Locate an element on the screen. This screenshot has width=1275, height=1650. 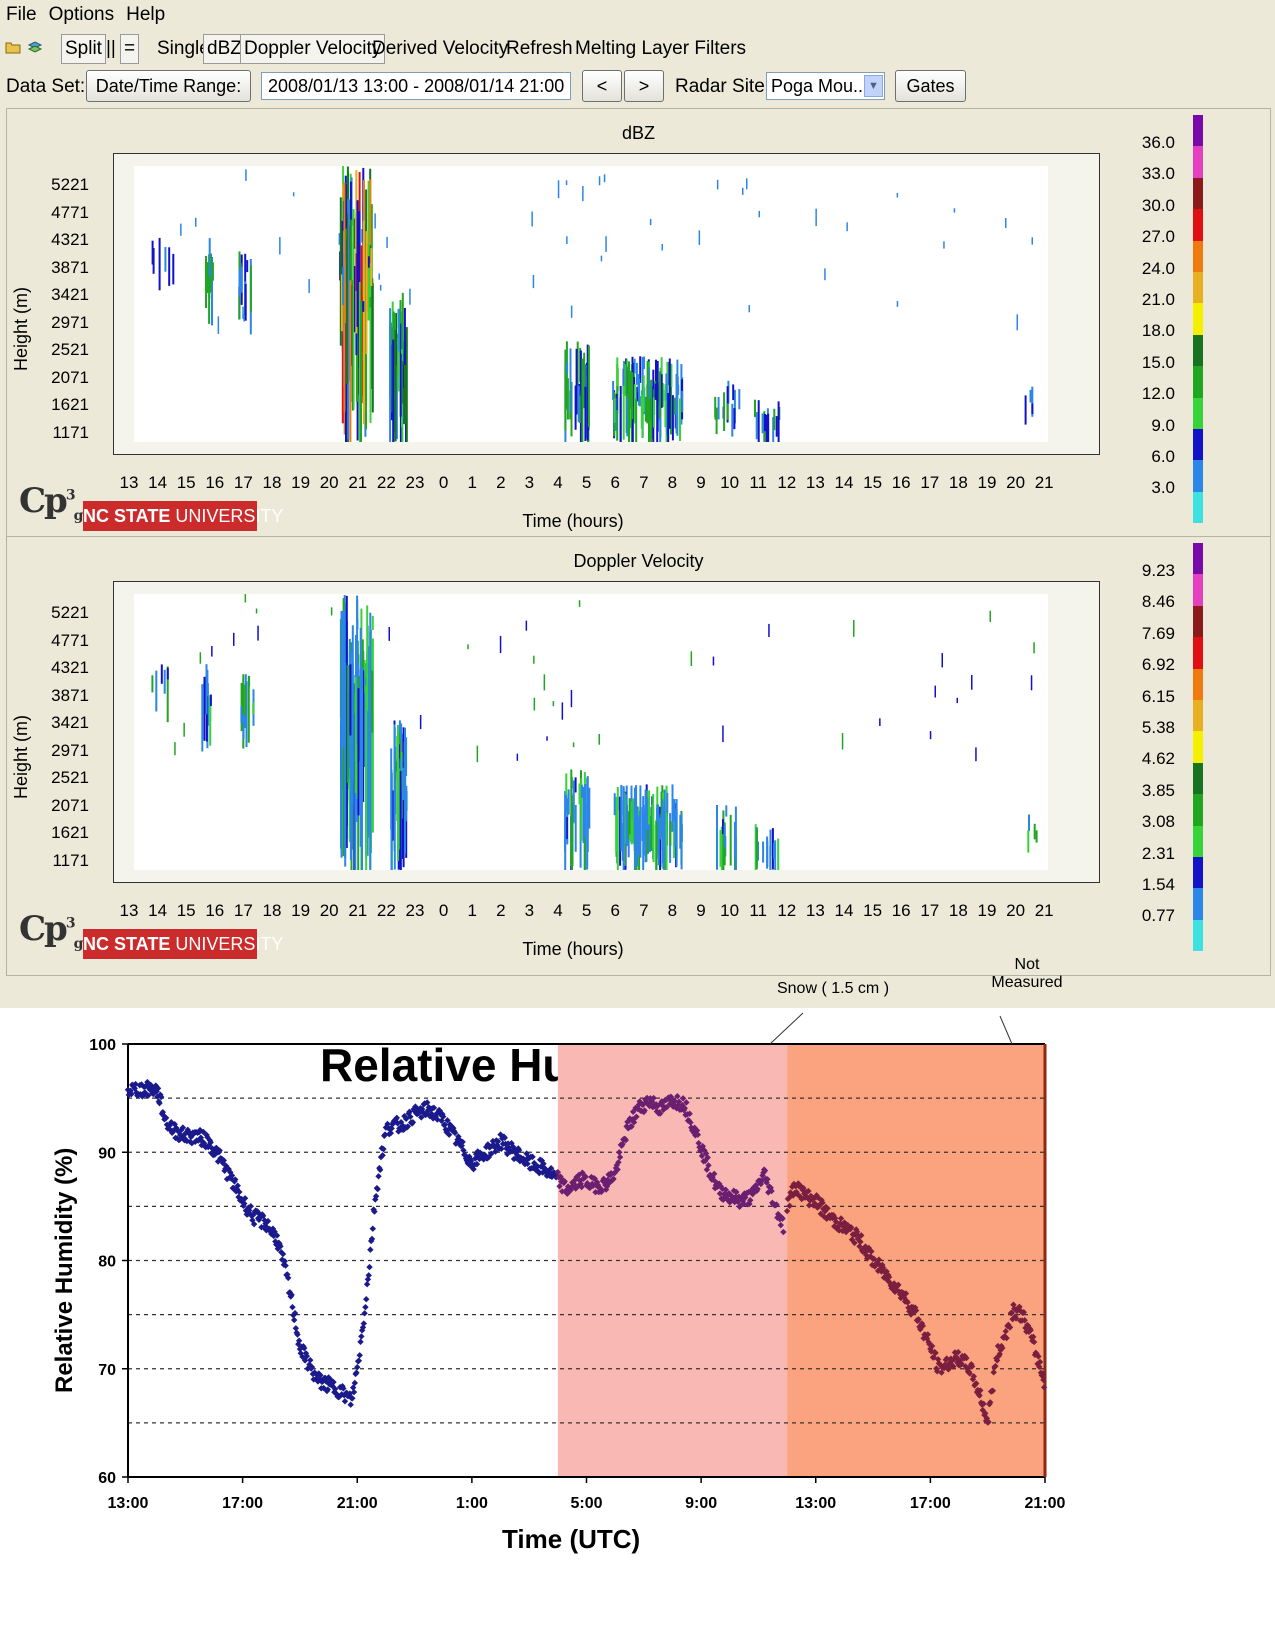
doppler-plot-frame is located at coordinates (606, 732).